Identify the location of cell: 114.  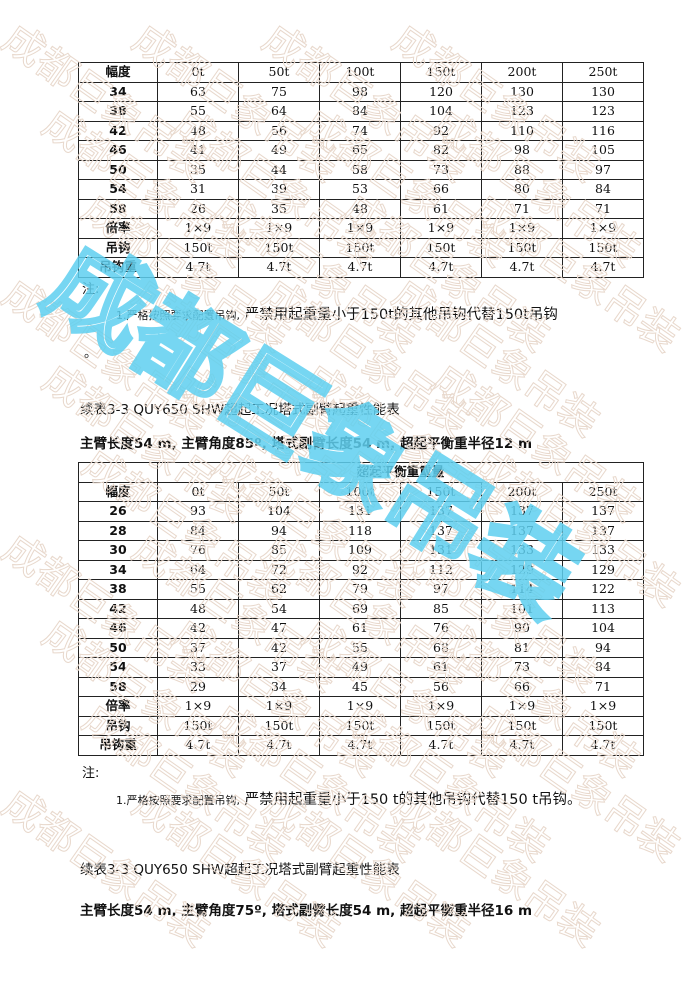
(522, 589).